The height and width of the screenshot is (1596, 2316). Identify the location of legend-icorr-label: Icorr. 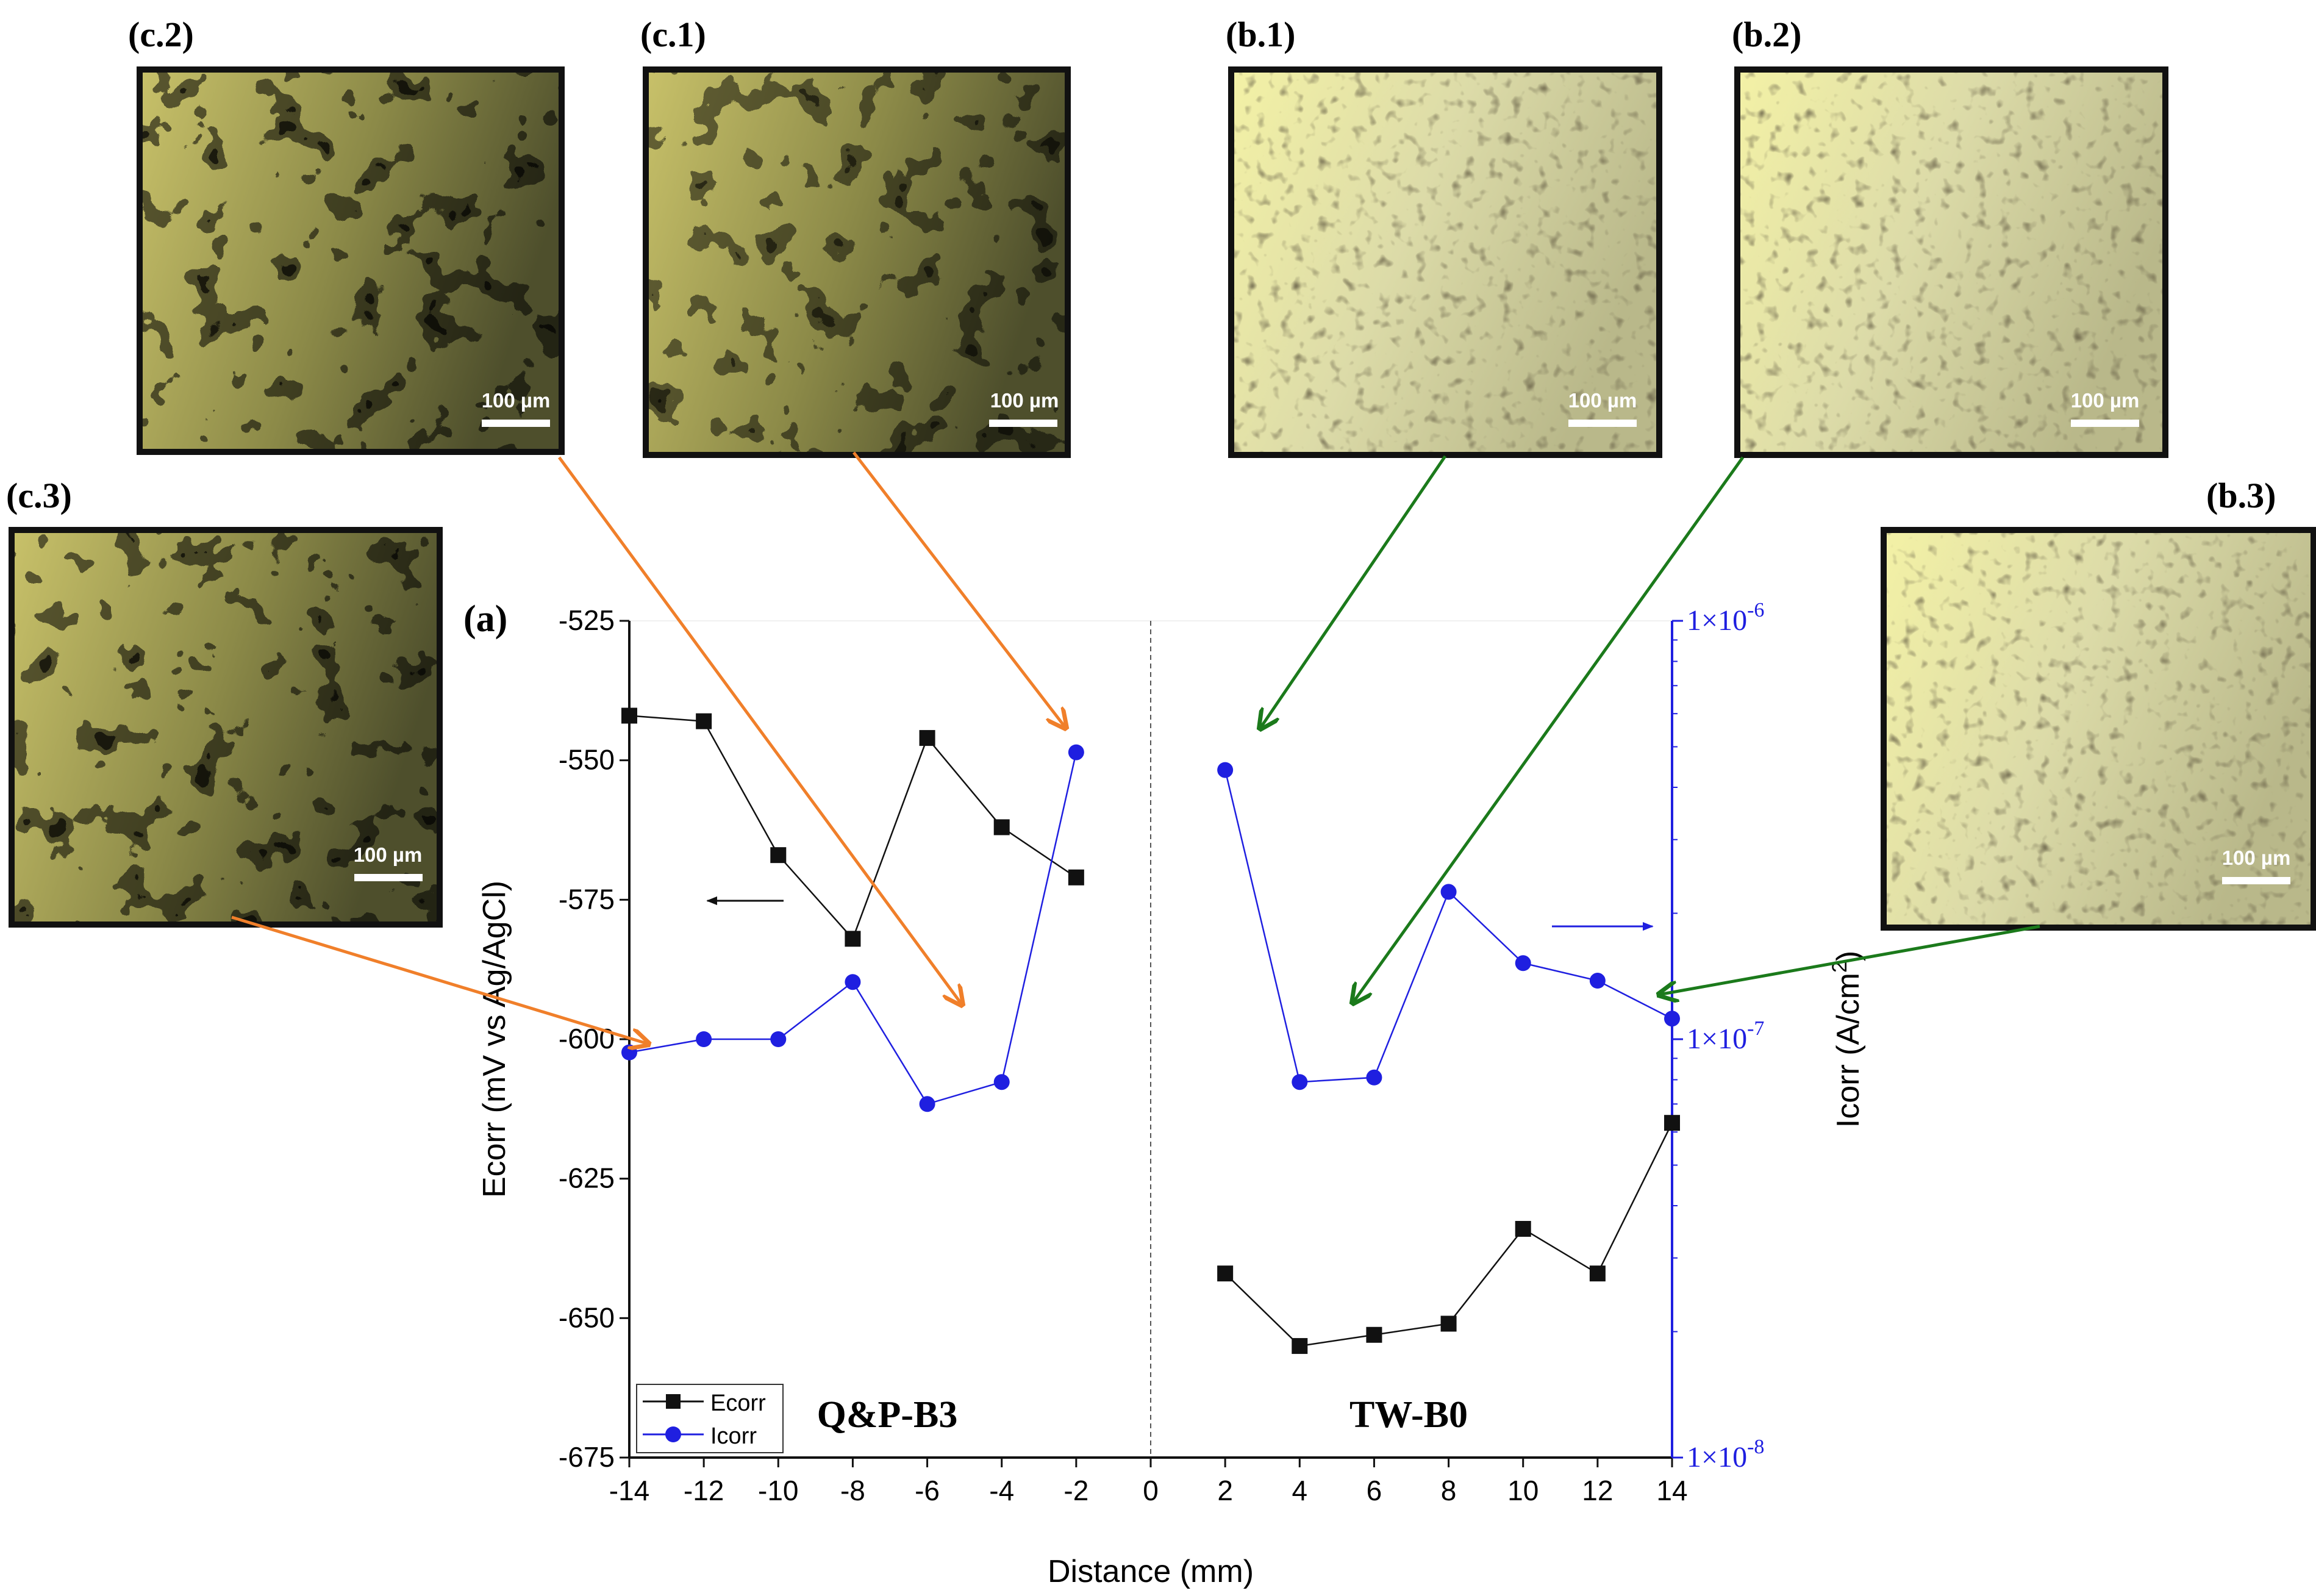
(734, 1436).